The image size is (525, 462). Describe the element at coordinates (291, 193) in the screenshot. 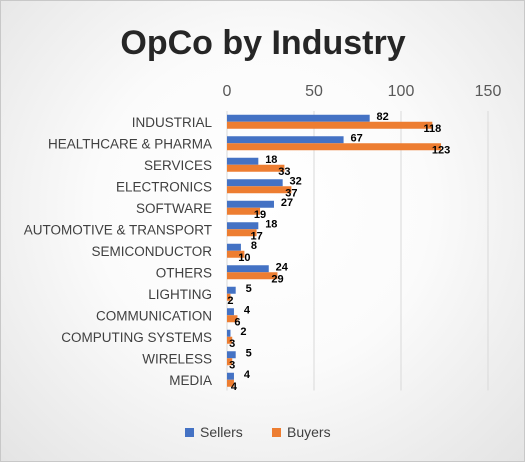

I see `data-label-buyers: 37` at that location.